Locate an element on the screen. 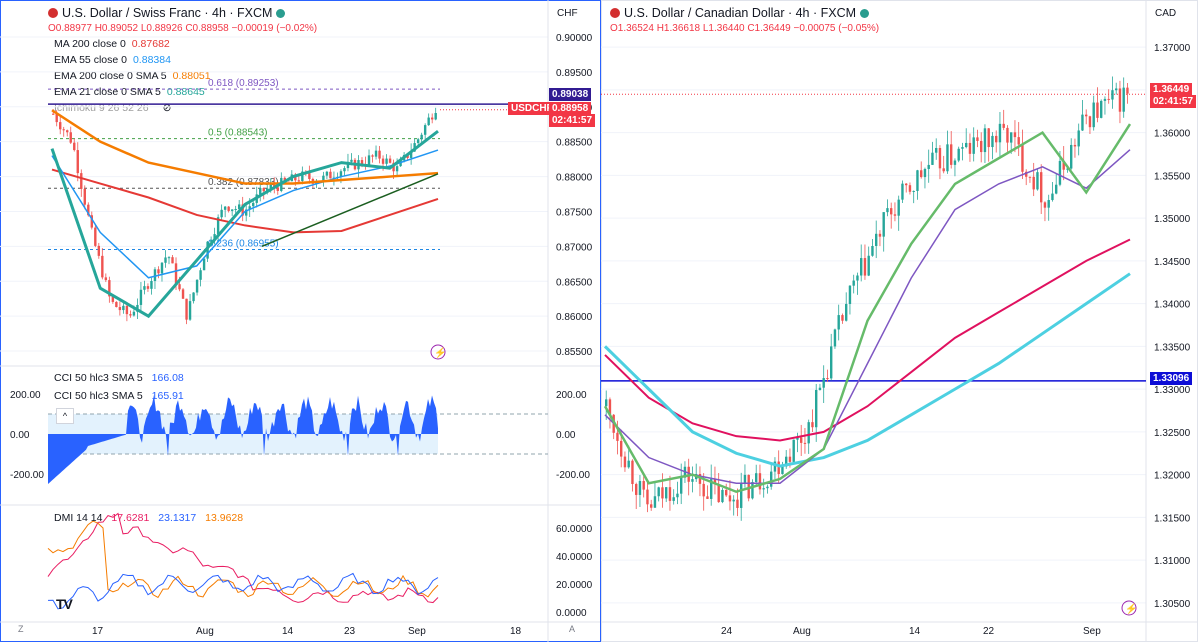  indicator-label: EMA 55 close 0 is located at coordinates (90, 60).